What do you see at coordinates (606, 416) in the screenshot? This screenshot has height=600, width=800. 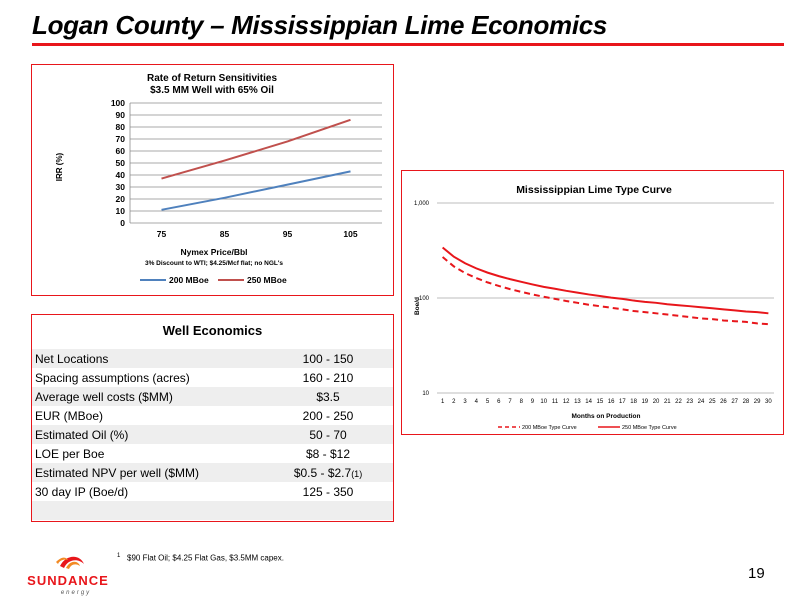 I see `type-curve-x-axis-label: Months on Production` at bounding box center [606, 416].